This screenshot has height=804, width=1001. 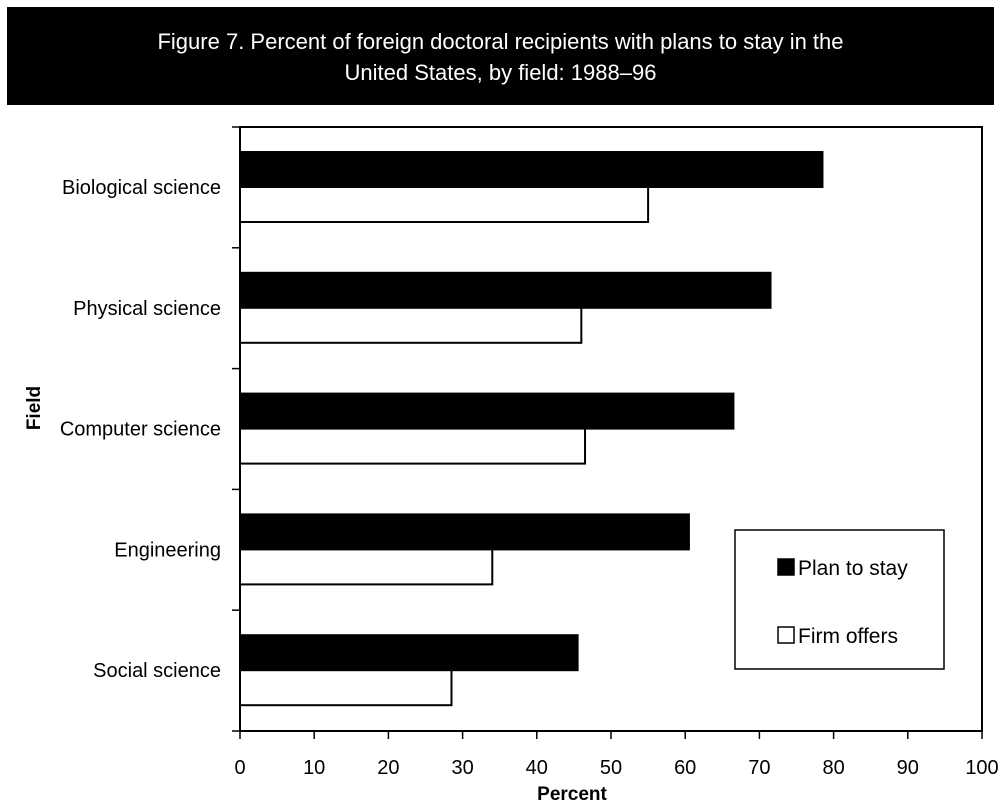 What do you see at coordinates (572, 794) in the screenshot?
I see `x-axis-title: Percent` at bounding box center [572, 794].